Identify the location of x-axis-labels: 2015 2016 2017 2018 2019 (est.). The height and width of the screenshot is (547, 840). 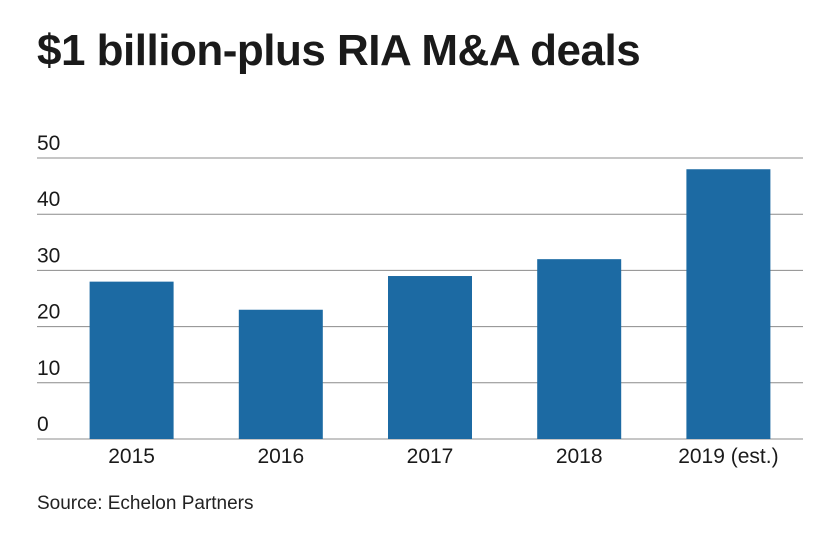
(443, 456).